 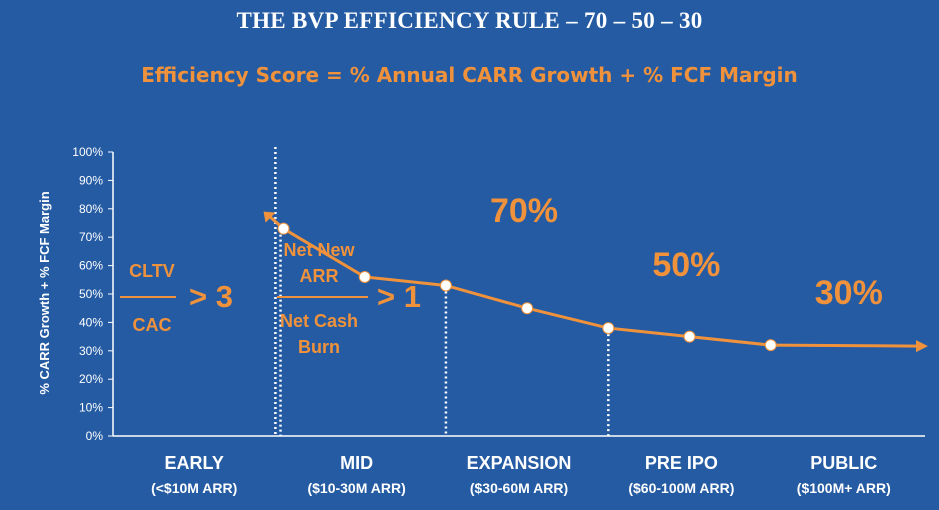 What do you see at coordinates (519, 488) in the screenshot?
I see `stage-range-label: ($30-60M ARR)` at bounding box center [519, 488].